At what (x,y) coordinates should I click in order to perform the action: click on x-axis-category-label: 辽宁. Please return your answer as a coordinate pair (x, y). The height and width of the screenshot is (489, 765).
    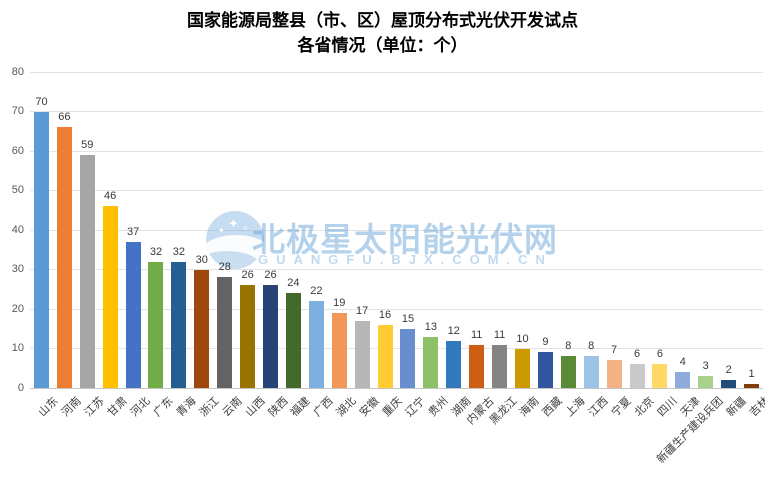
    Looking at the image, I should click on (415, 407).